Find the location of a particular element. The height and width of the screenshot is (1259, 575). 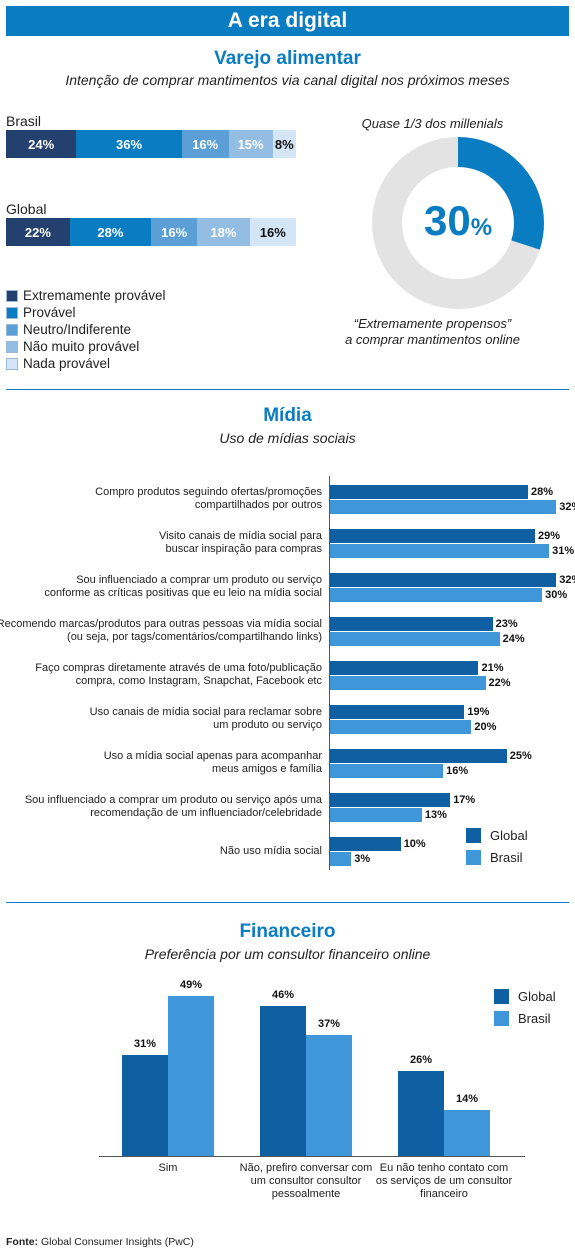

stacked-segment-value-label: 18% is located at coordinates (223, 232).